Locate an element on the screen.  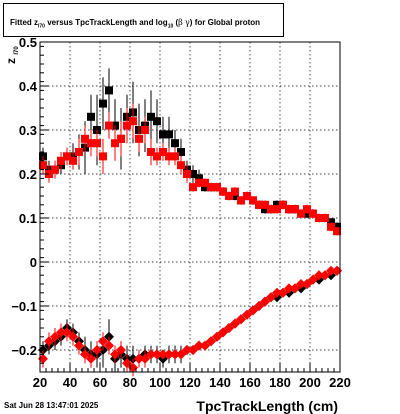
date-stamp: Sat Jun 28 13:47:01 2025 is located at coordinates (51, 405).